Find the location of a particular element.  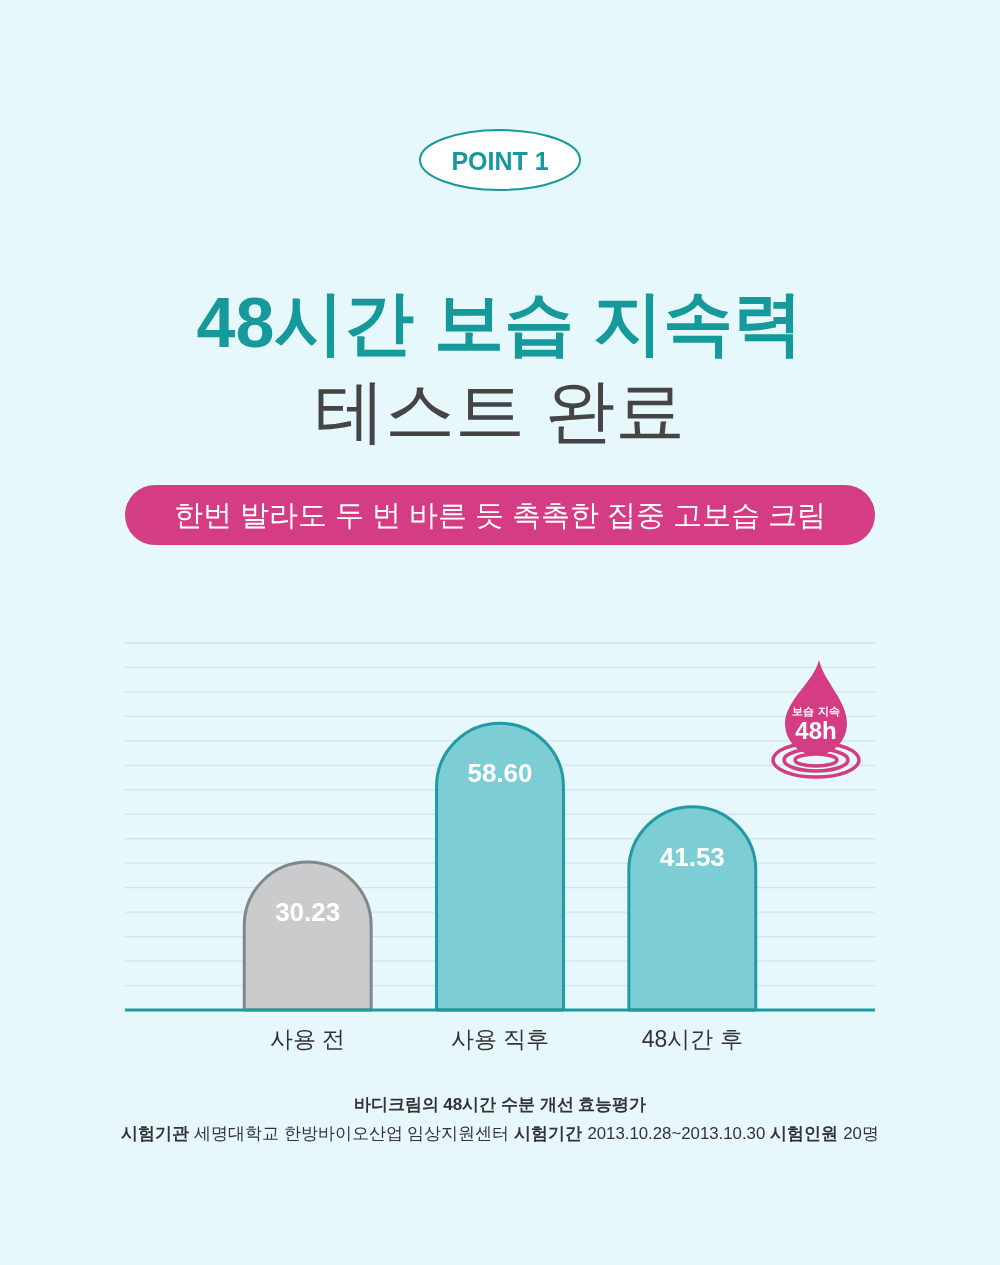

data-label: 41.53 is located at coordinates (692, 856).